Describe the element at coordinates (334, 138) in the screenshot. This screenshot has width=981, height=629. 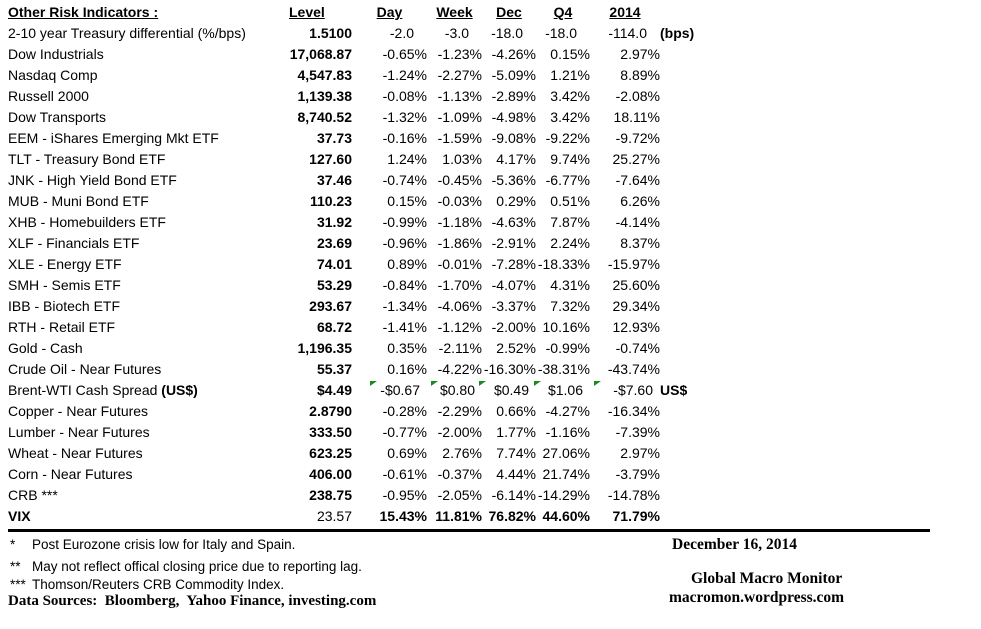
I see `level-cell: 37.73` at that location.